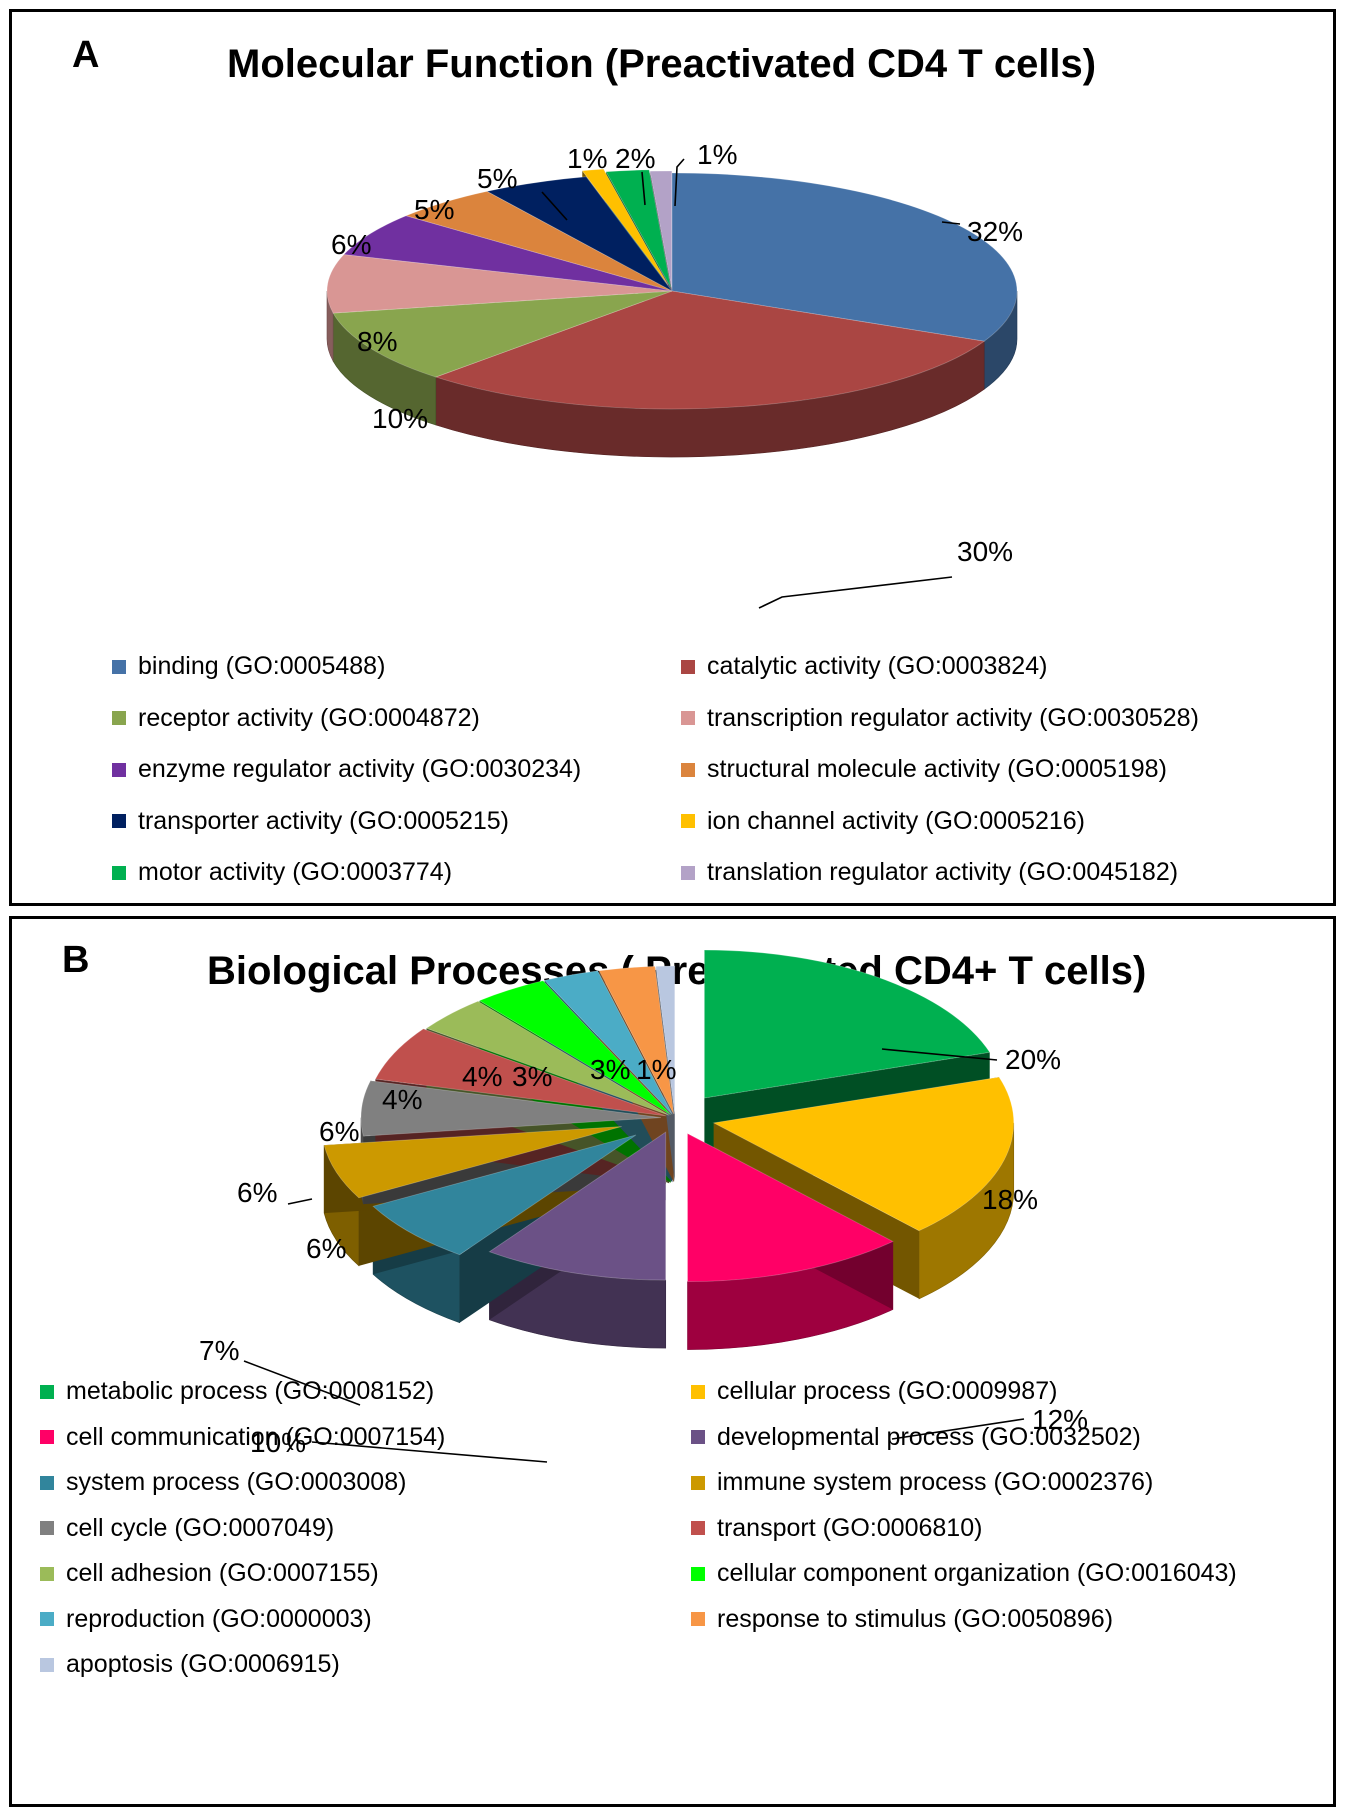  What do you see at coordinates (635, 158) in the screenshot?
I see `data-label-0-8: 2%` at bounding box center [635, 158].